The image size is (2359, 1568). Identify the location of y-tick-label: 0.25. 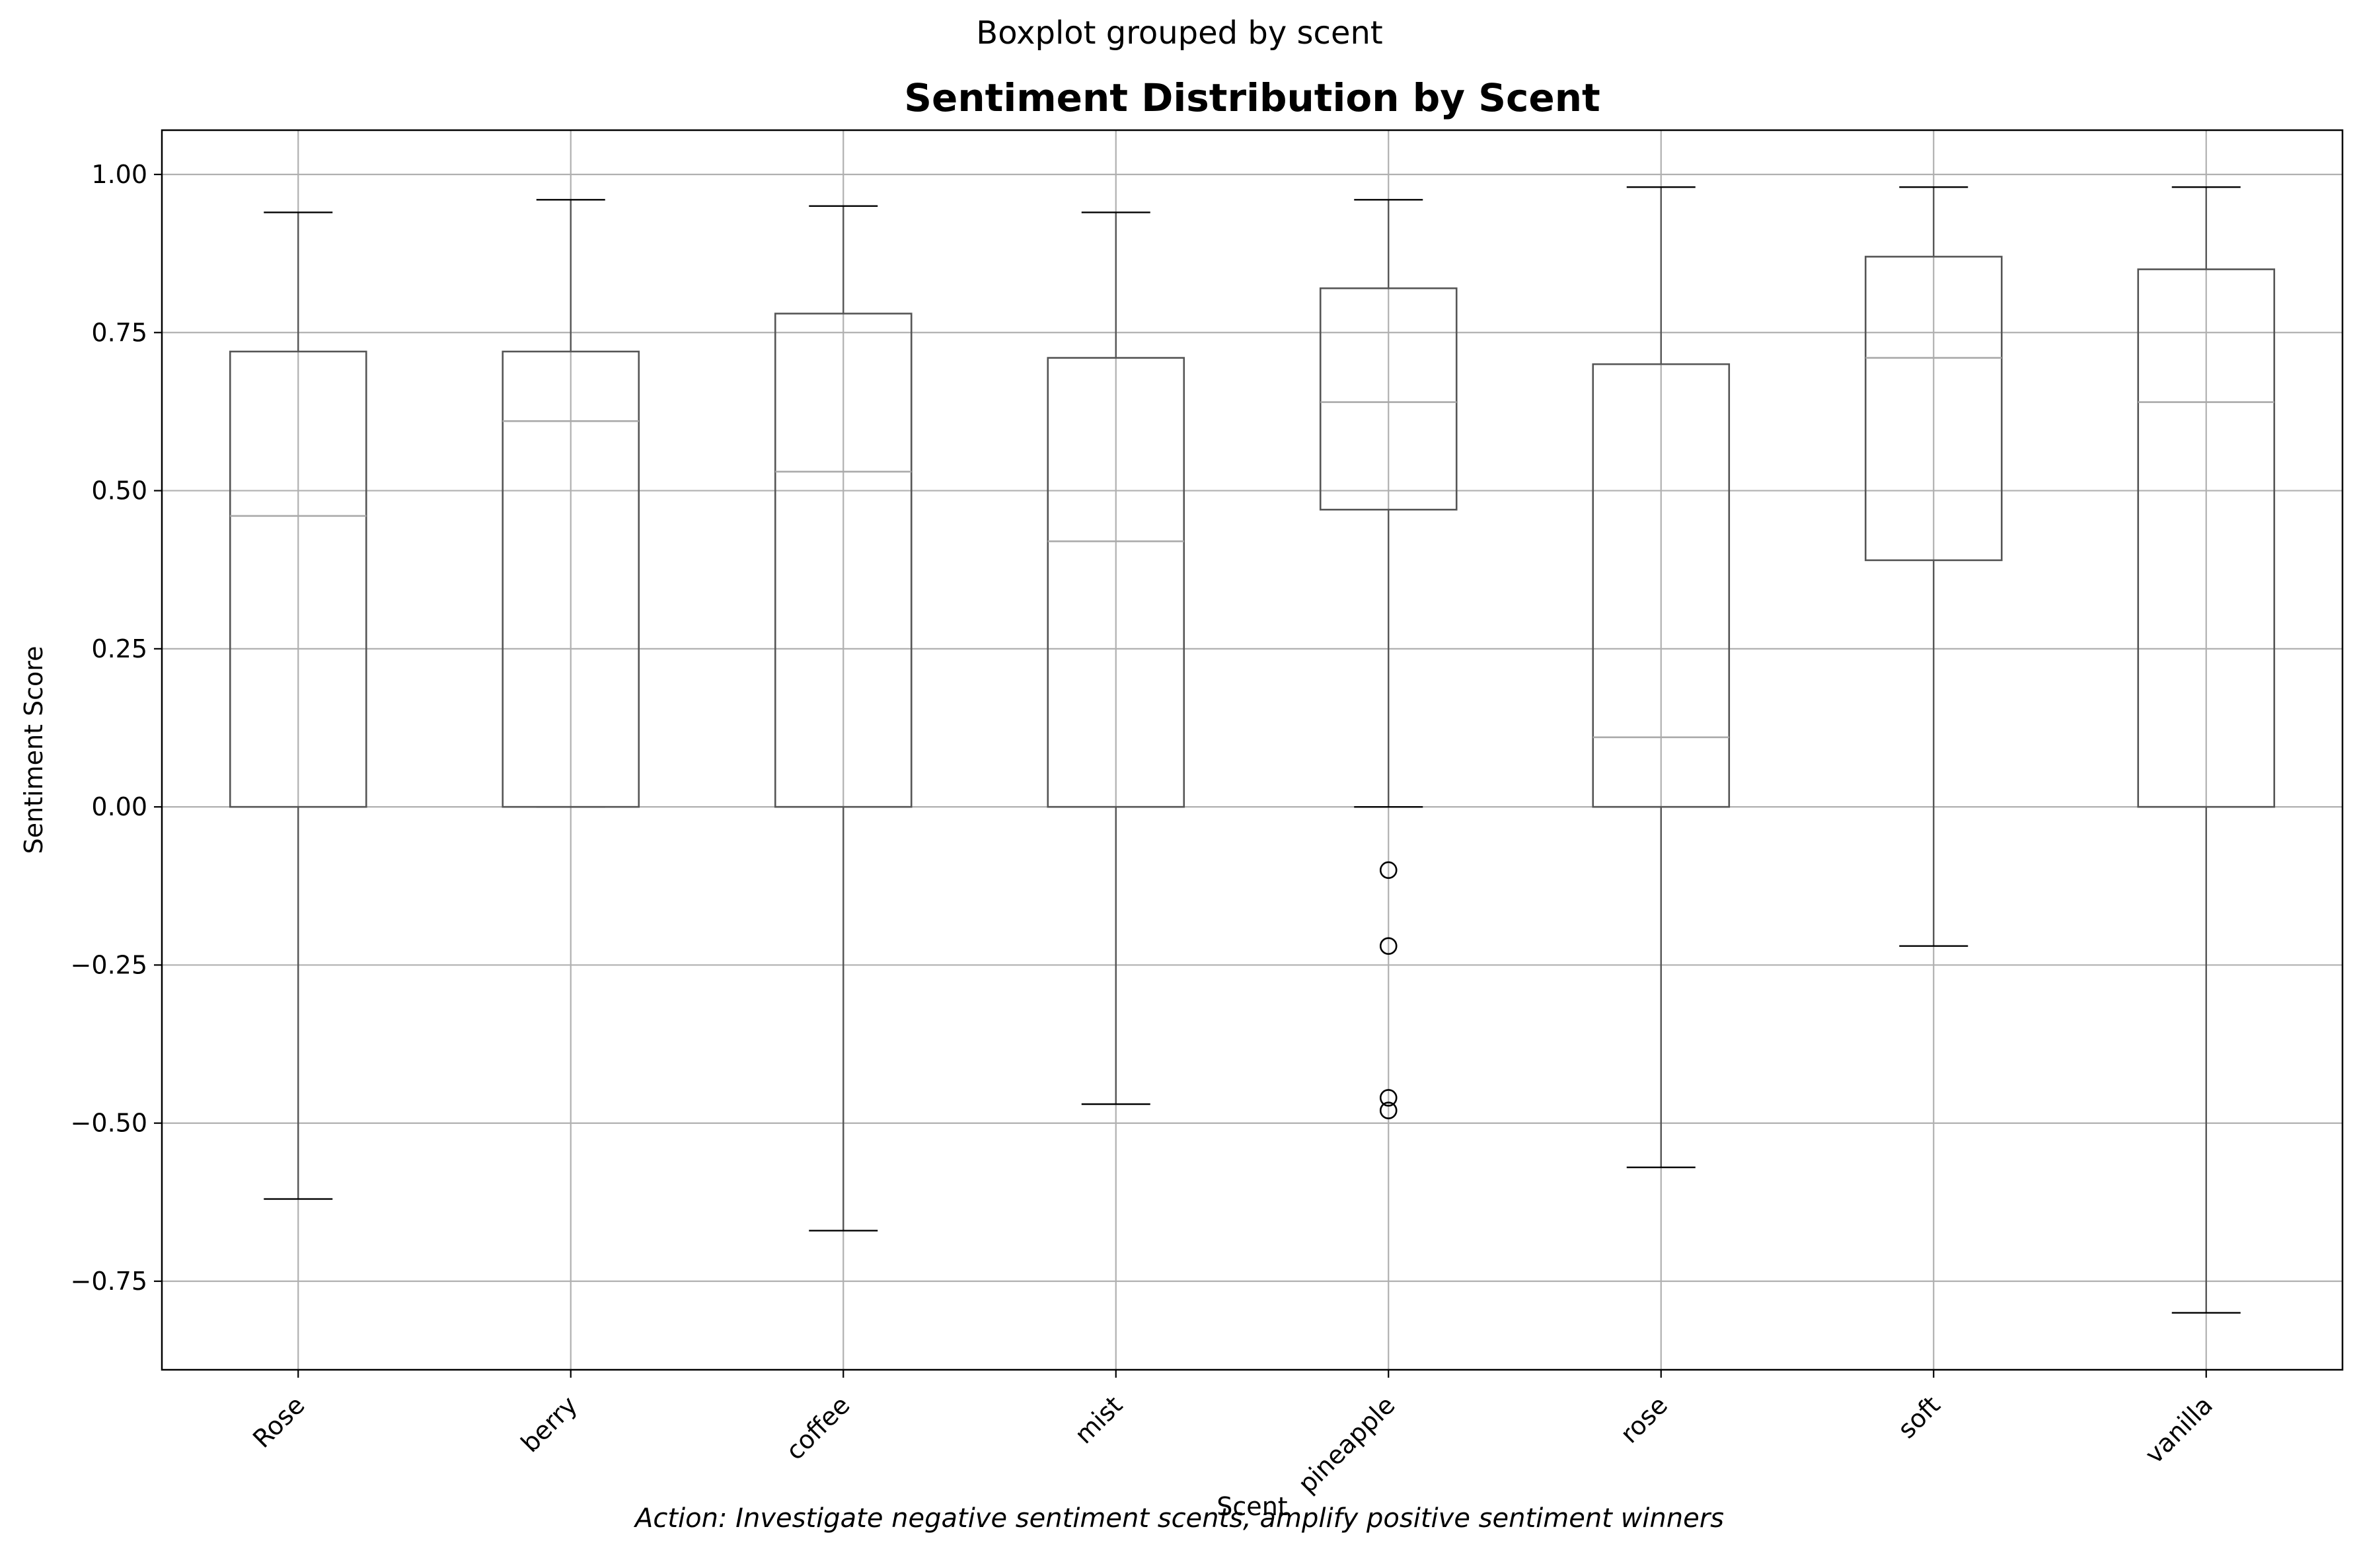
(119, 648).